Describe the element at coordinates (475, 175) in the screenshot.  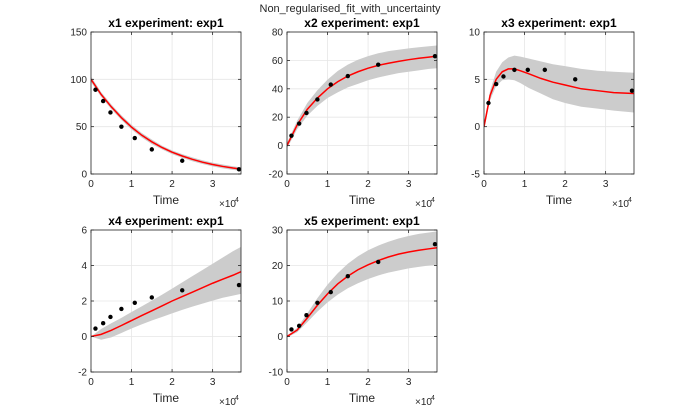
I see `y-tick-label: -5` at that location.